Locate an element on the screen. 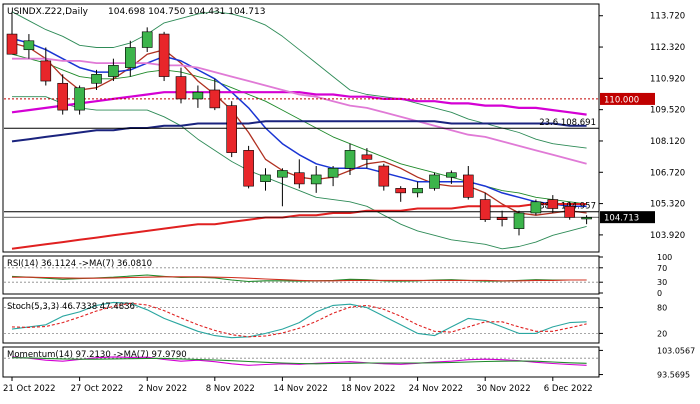 The width and height of the screenshot is (700, 404). ma-long-red-line is located at coordinates (299, 226).